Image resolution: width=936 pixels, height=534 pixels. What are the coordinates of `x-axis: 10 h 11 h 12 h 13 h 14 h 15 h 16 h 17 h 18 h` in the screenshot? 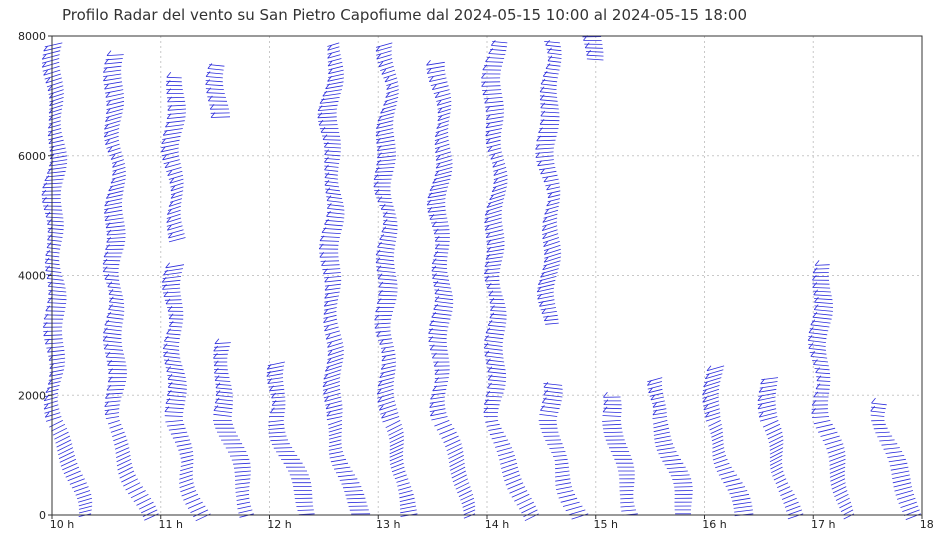 It's located at (493, 523).